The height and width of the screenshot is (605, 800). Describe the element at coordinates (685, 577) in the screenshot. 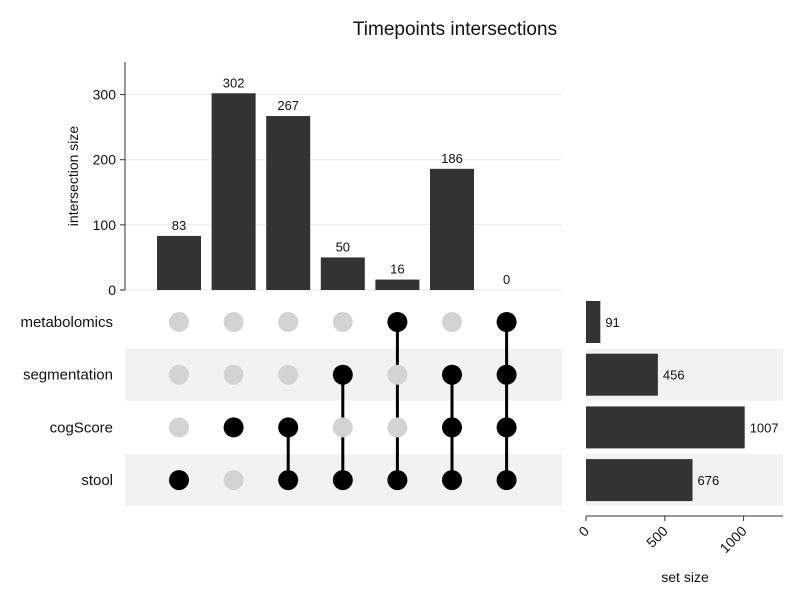

I see `set-size-axis-label: set size` at that location.